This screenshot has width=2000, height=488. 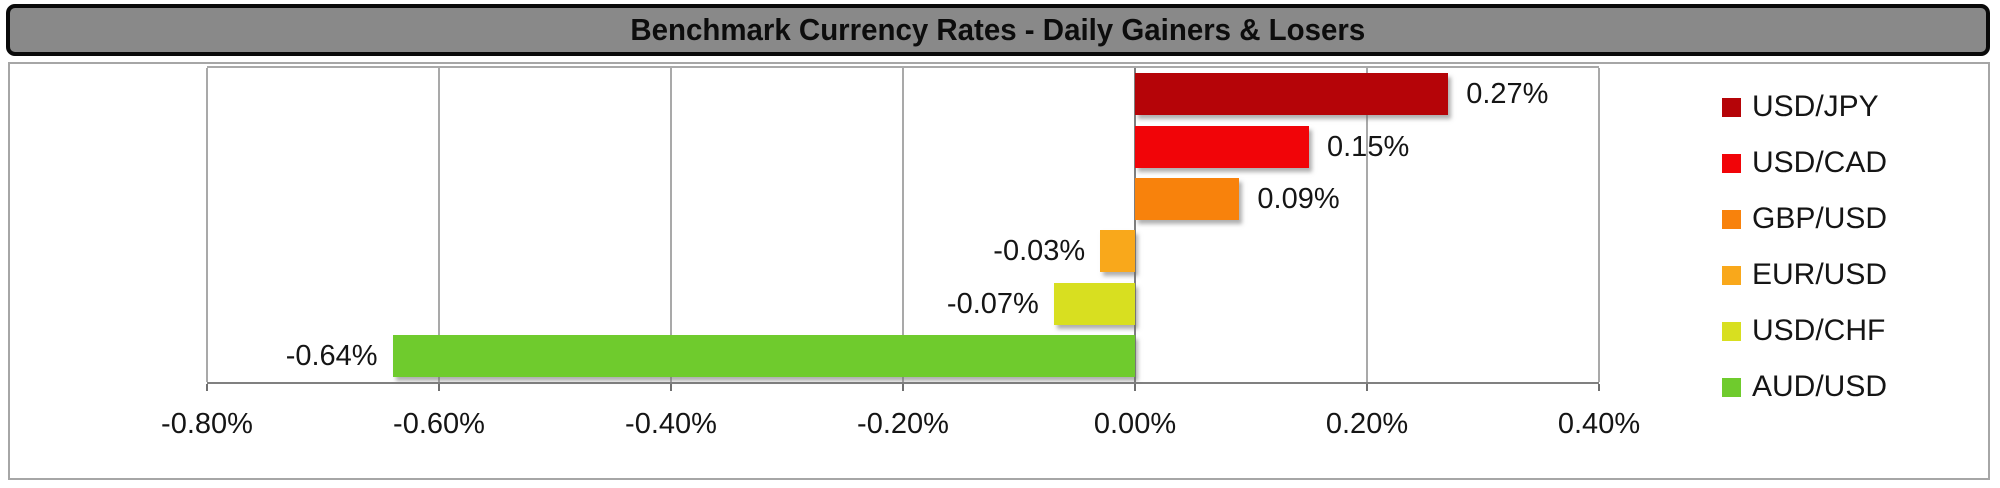 I want to click on legend-swatch-usd-chf, so click(x=1731, y=331).